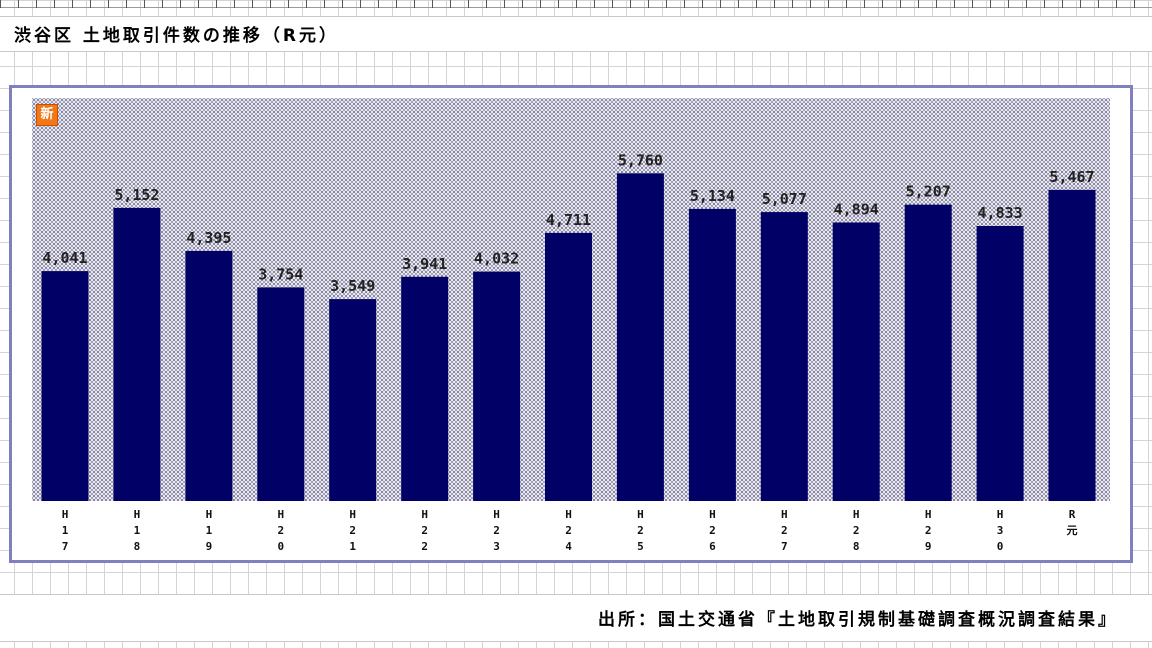 The height and width of the screenshot is (648, 1152). What do you see at coordinates (784, 199) in the screenshot?
I see `value-label-H27: 5,077` at bounding box center [784, 199].